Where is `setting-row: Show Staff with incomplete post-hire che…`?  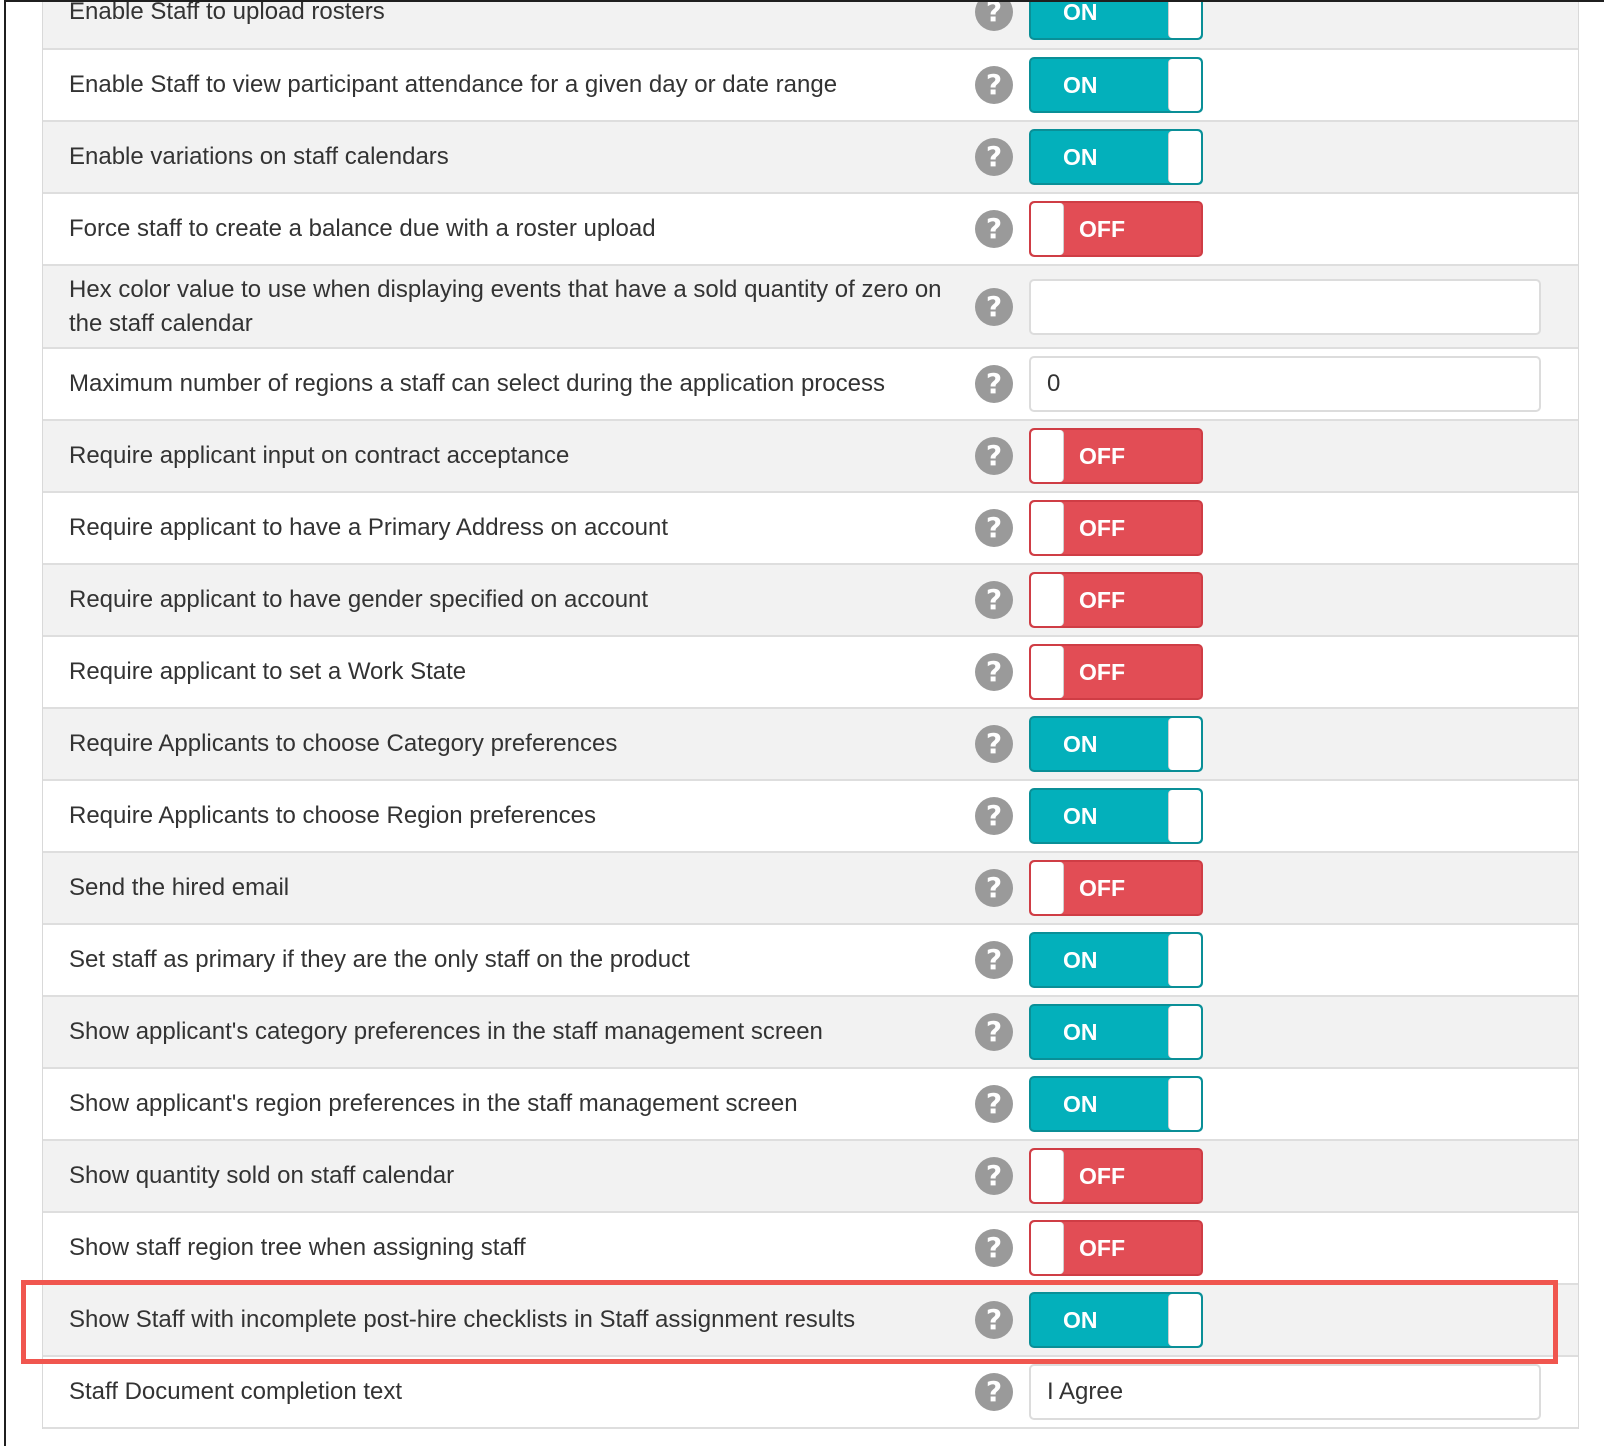 setting-row: Show Staff with incomplete post-hire che… is located at coordinates (810, 1321).